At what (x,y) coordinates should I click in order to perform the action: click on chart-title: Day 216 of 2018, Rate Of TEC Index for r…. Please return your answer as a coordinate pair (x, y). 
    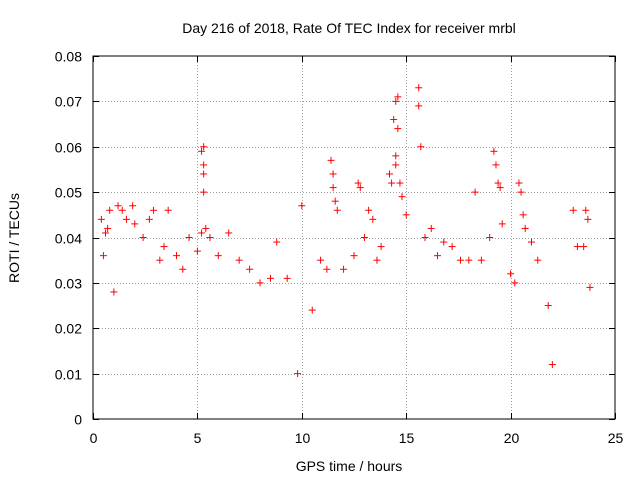
    Looking at the image, I should click on (349, 28).